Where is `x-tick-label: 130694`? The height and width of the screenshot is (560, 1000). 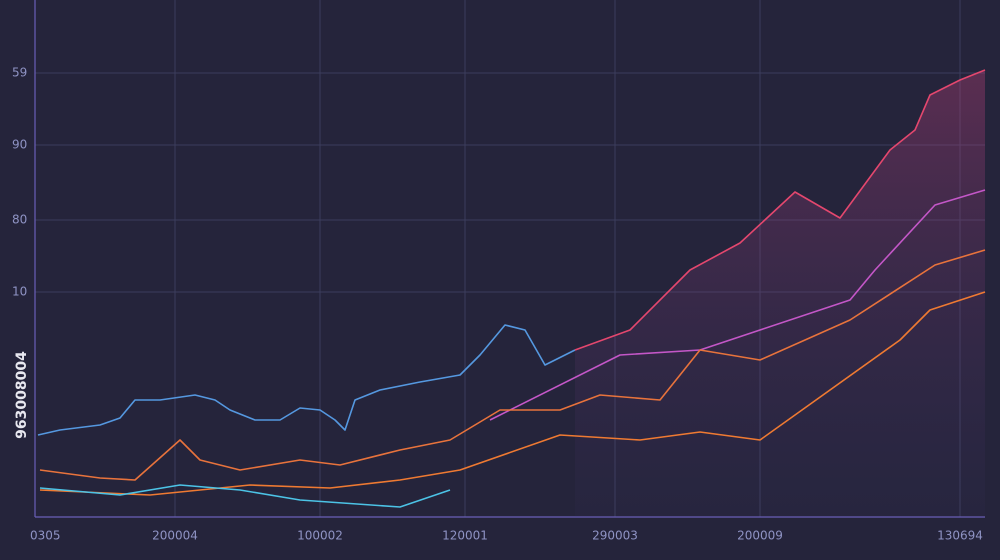
x-tick-label: 130694 is located at coordinates (960, 536).